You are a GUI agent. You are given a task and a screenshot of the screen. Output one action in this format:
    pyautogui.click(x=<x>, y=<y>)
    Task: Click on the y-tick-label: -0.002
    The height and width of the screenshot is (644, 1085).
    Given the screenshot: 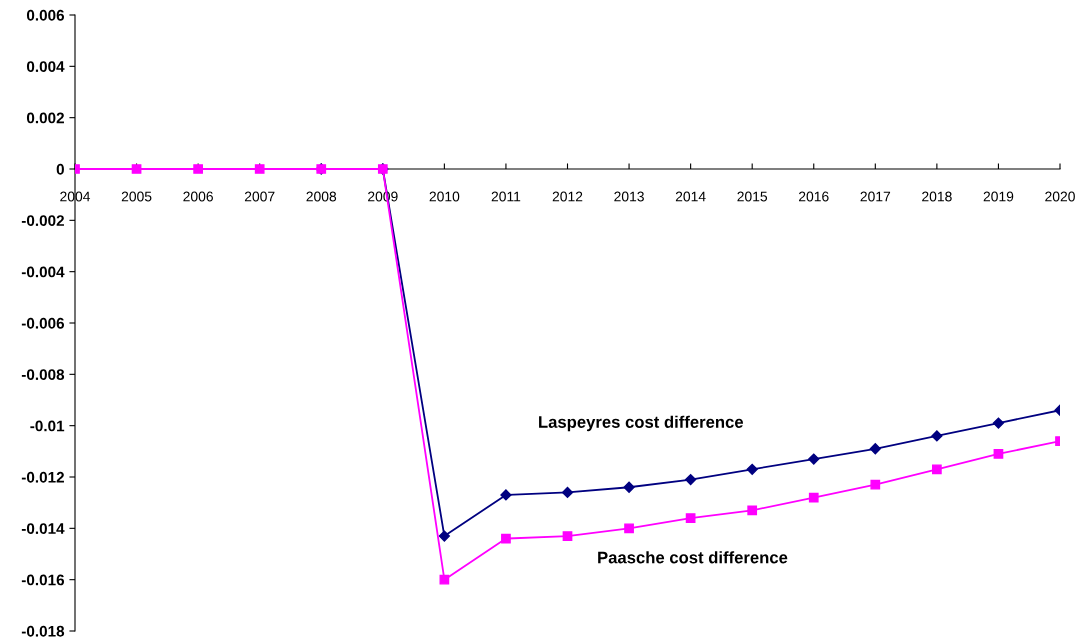 What is the action you would take?
    pyautogui.click(x=42, y=221)
    